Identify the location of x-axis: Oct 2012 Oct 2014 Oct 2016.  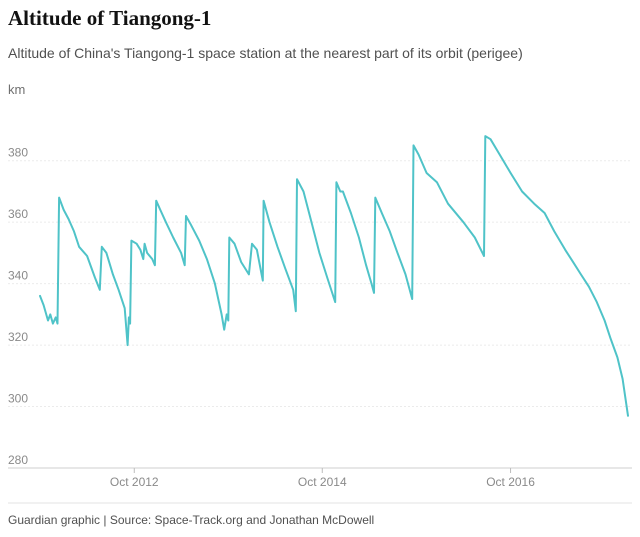
(322, 478).